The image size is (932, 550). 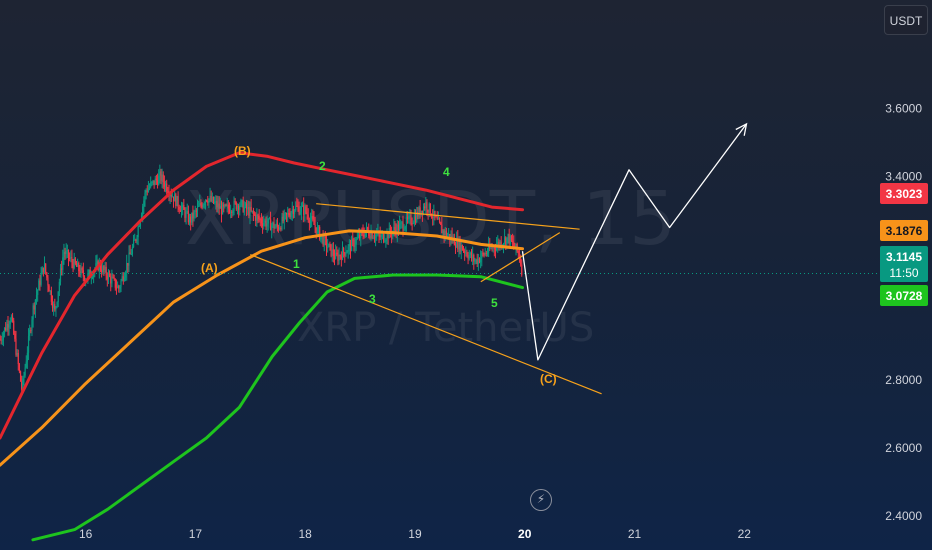 I want to click on y-tick-label: 2.6000, so click(x=903, y=448).